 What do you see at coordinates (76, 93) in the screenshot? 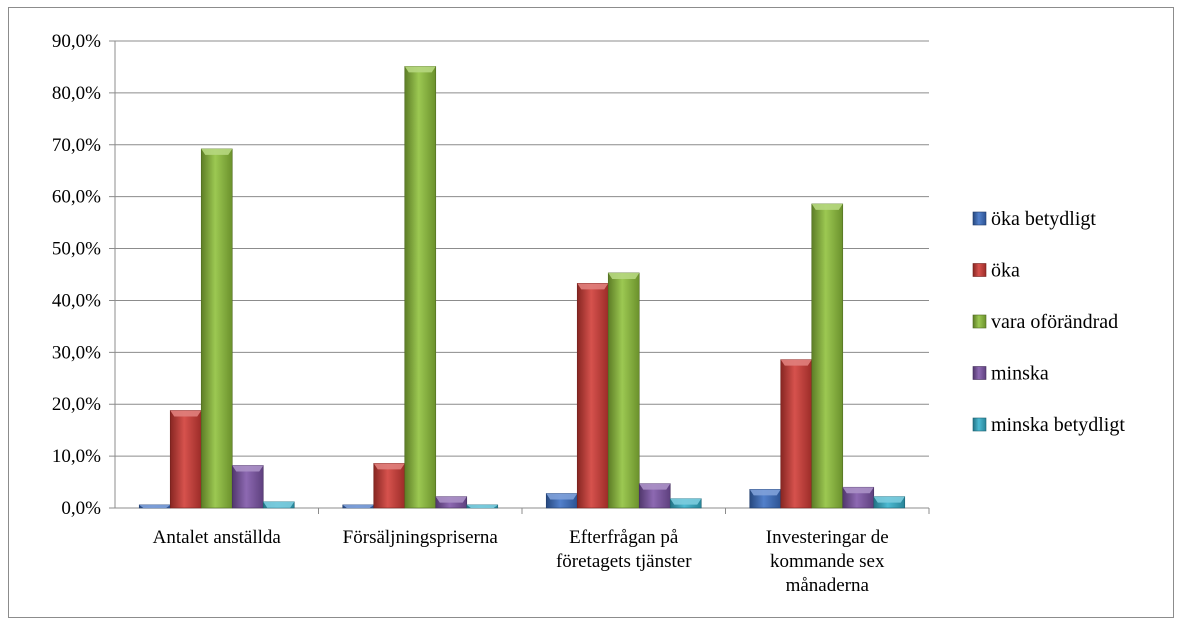
I see `y-tick-label: 80,0%` at bounding box center [76, 93].